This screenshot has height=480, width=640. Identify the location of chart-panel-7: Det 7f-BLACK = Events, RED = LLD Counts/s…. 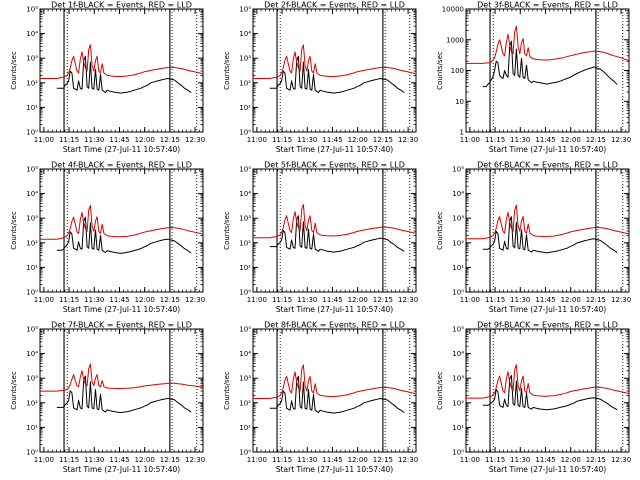
(107, 398).